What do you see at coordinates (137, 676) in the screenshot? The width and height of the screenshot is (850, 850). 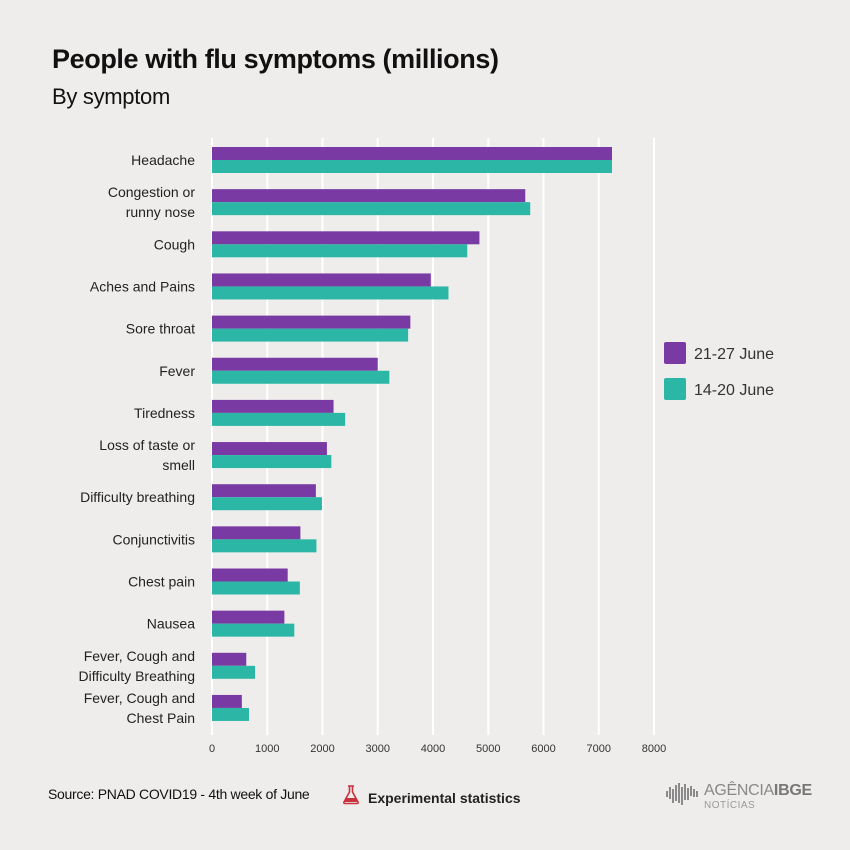 I see `category-label: Difficulty Breathing` at bounding box center [137, 676].